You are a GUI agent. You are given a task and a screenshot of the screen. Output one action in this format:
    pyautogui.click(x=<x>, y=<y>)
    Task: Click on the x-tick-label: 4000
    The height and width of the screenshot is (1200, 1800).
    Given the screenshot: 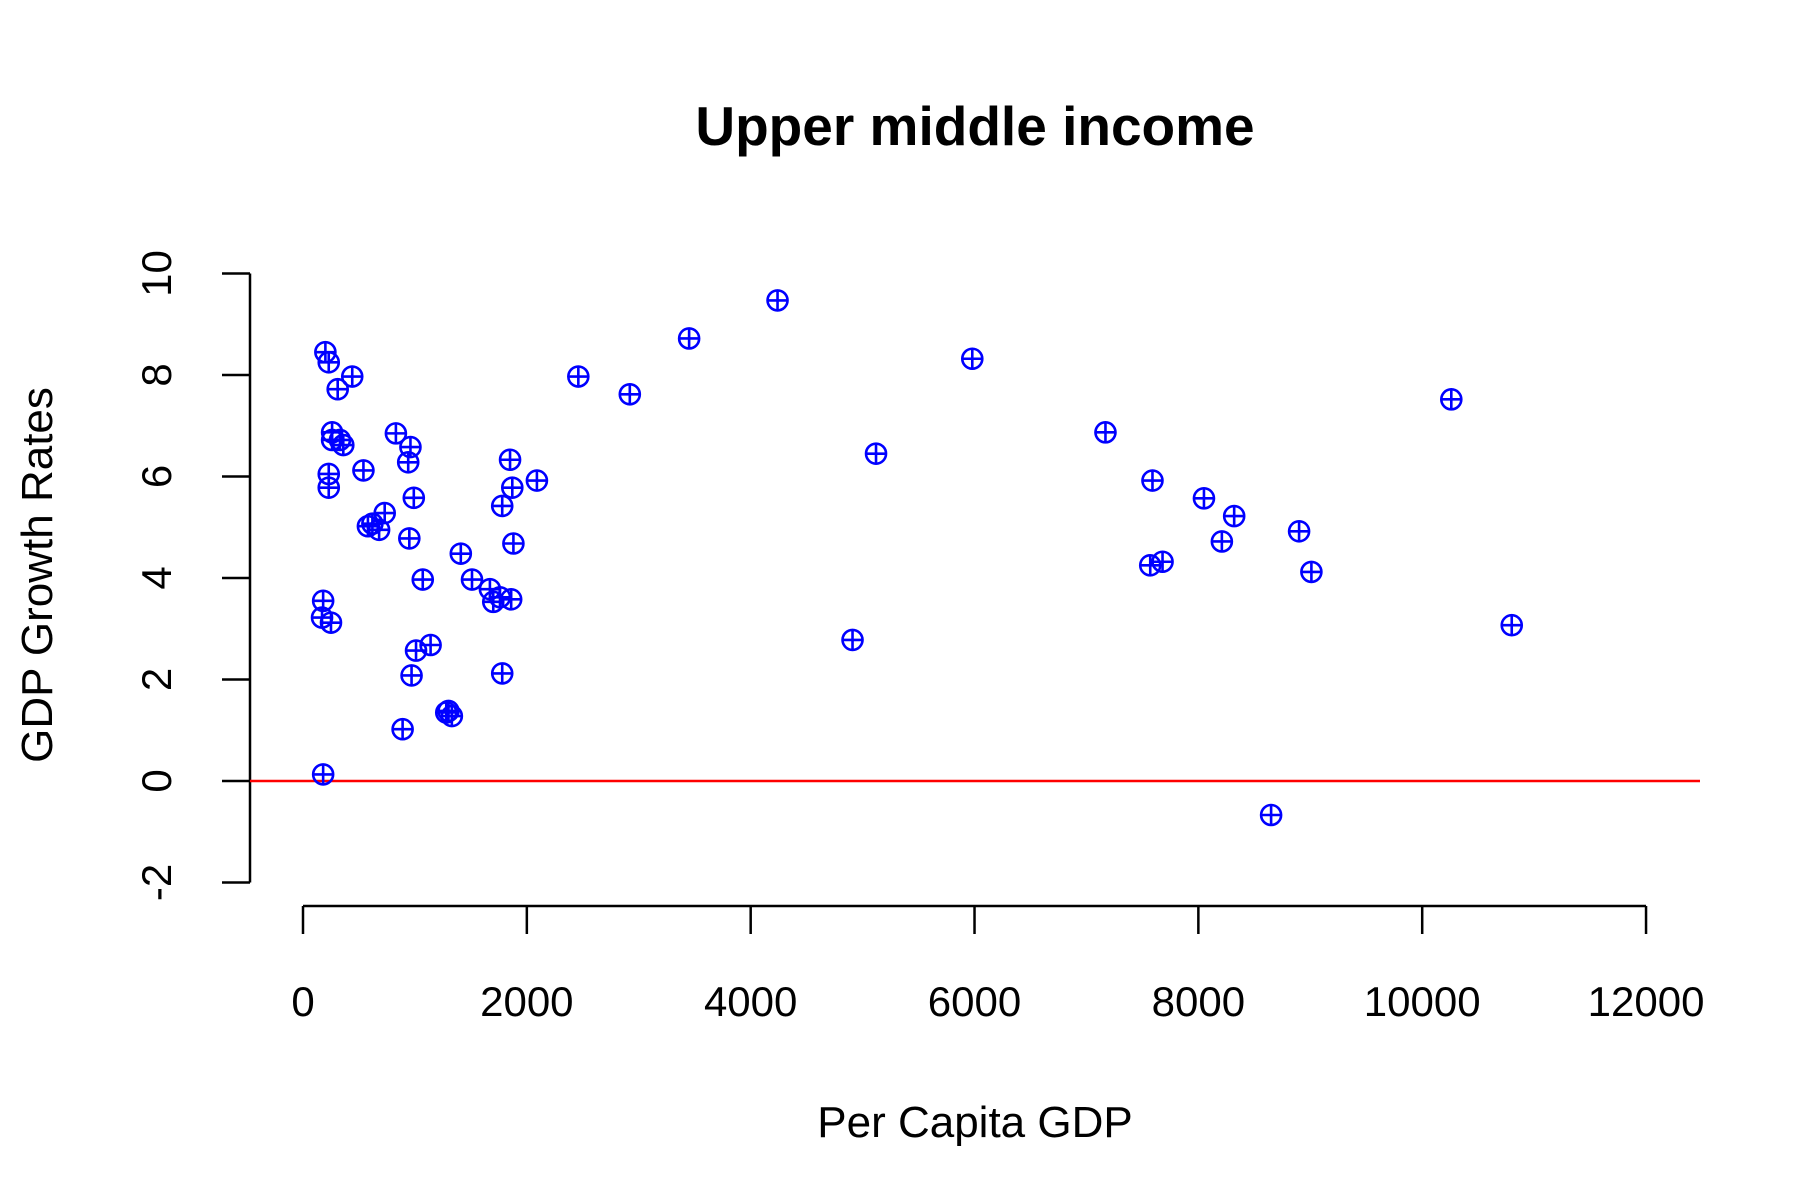 What is the action you would take?
    pyautogui.click(x=750, y=1001)
    